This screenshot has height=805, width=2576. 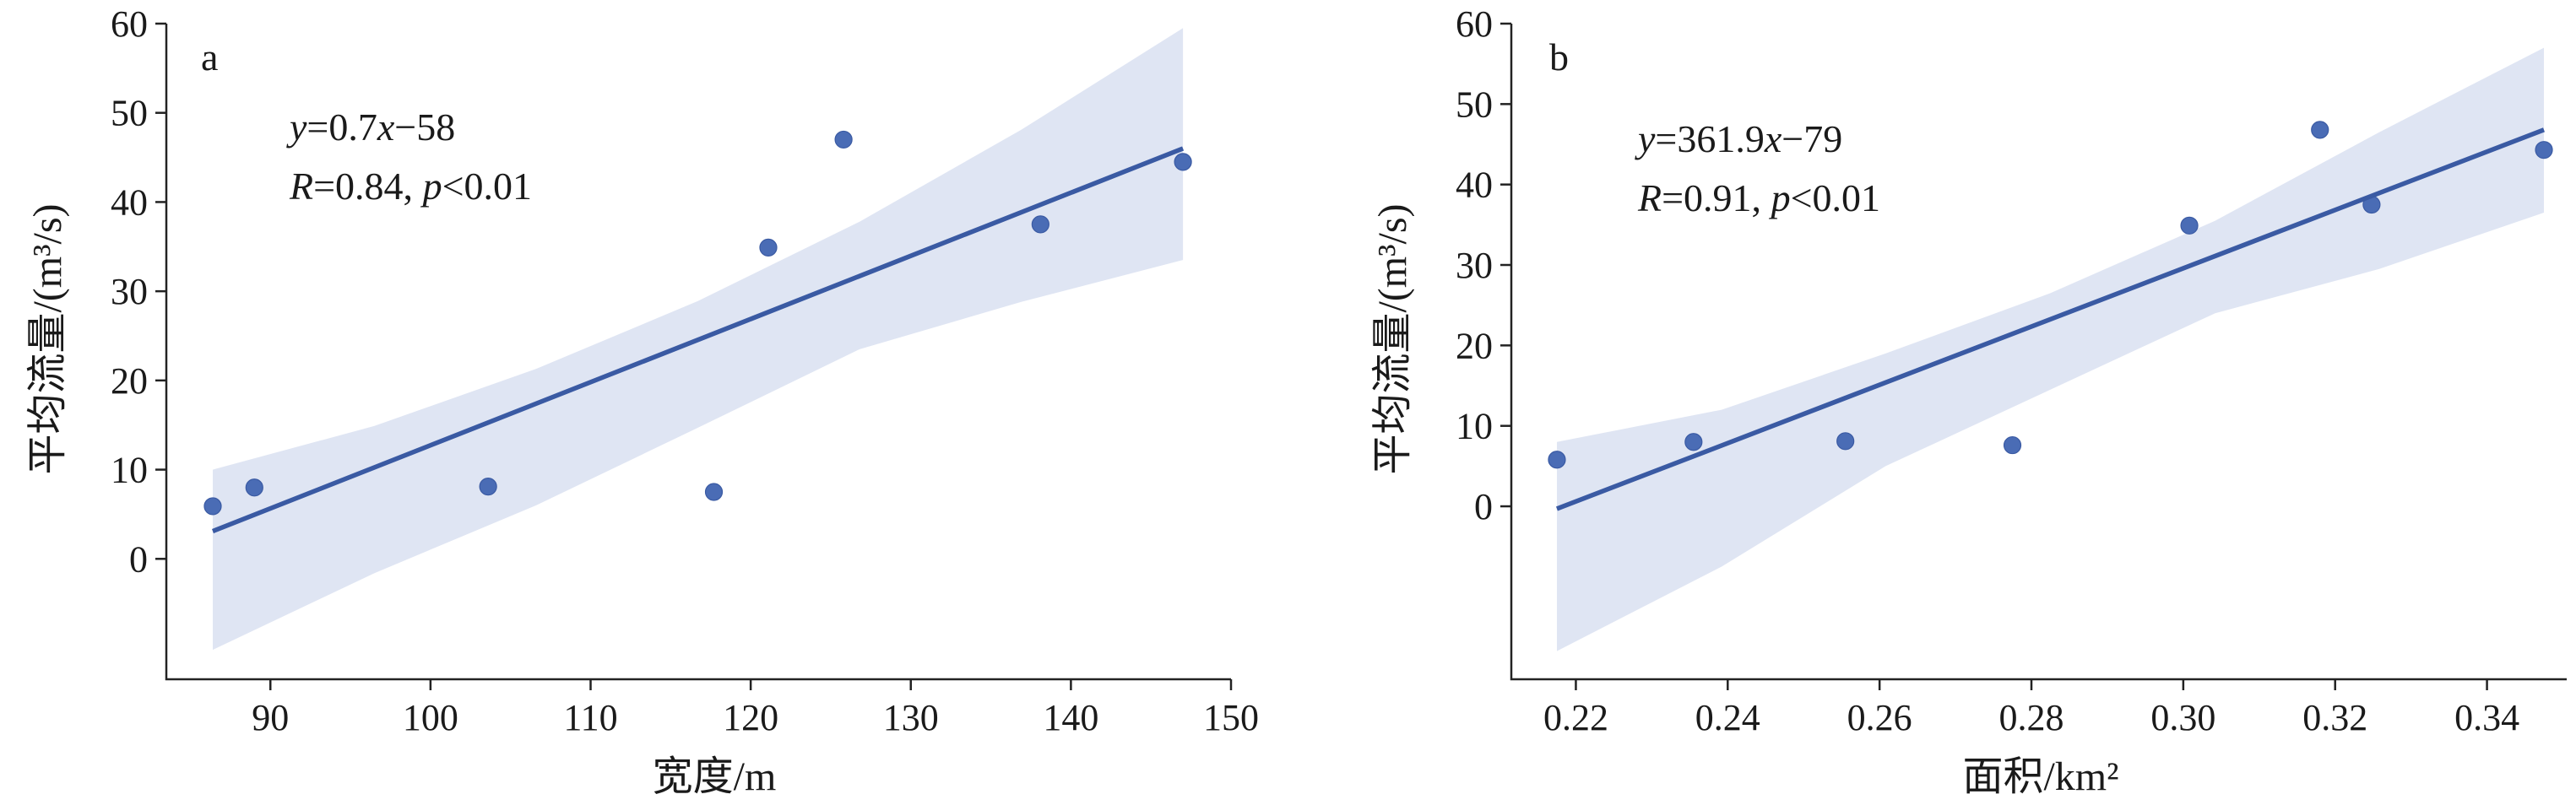 What do you see at coordinates (1575, 717) in the screenshot?
I see `panel-b-x-tick-label: 0.22` at bounding box center [1575, 717].